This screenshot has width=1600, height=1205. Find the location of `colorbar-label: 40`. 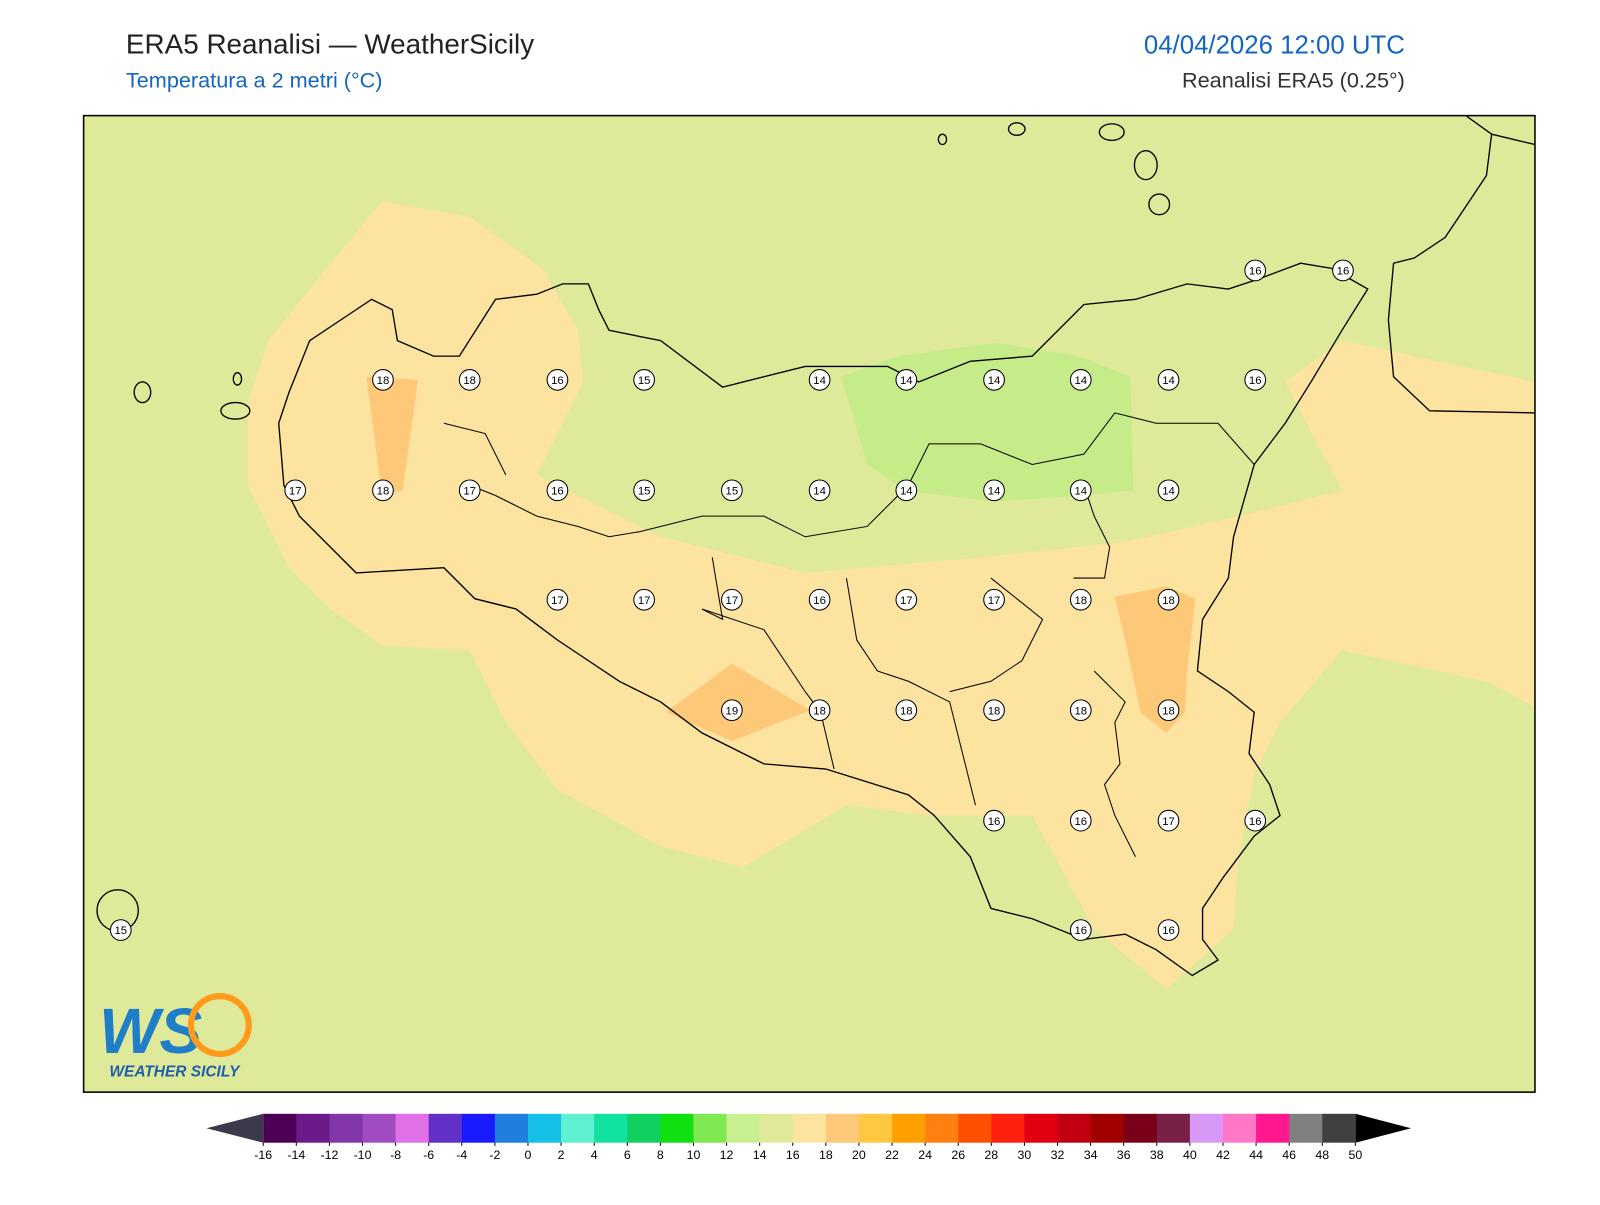

colorbar-label: 40 is located at coordinates (1190, 1155).